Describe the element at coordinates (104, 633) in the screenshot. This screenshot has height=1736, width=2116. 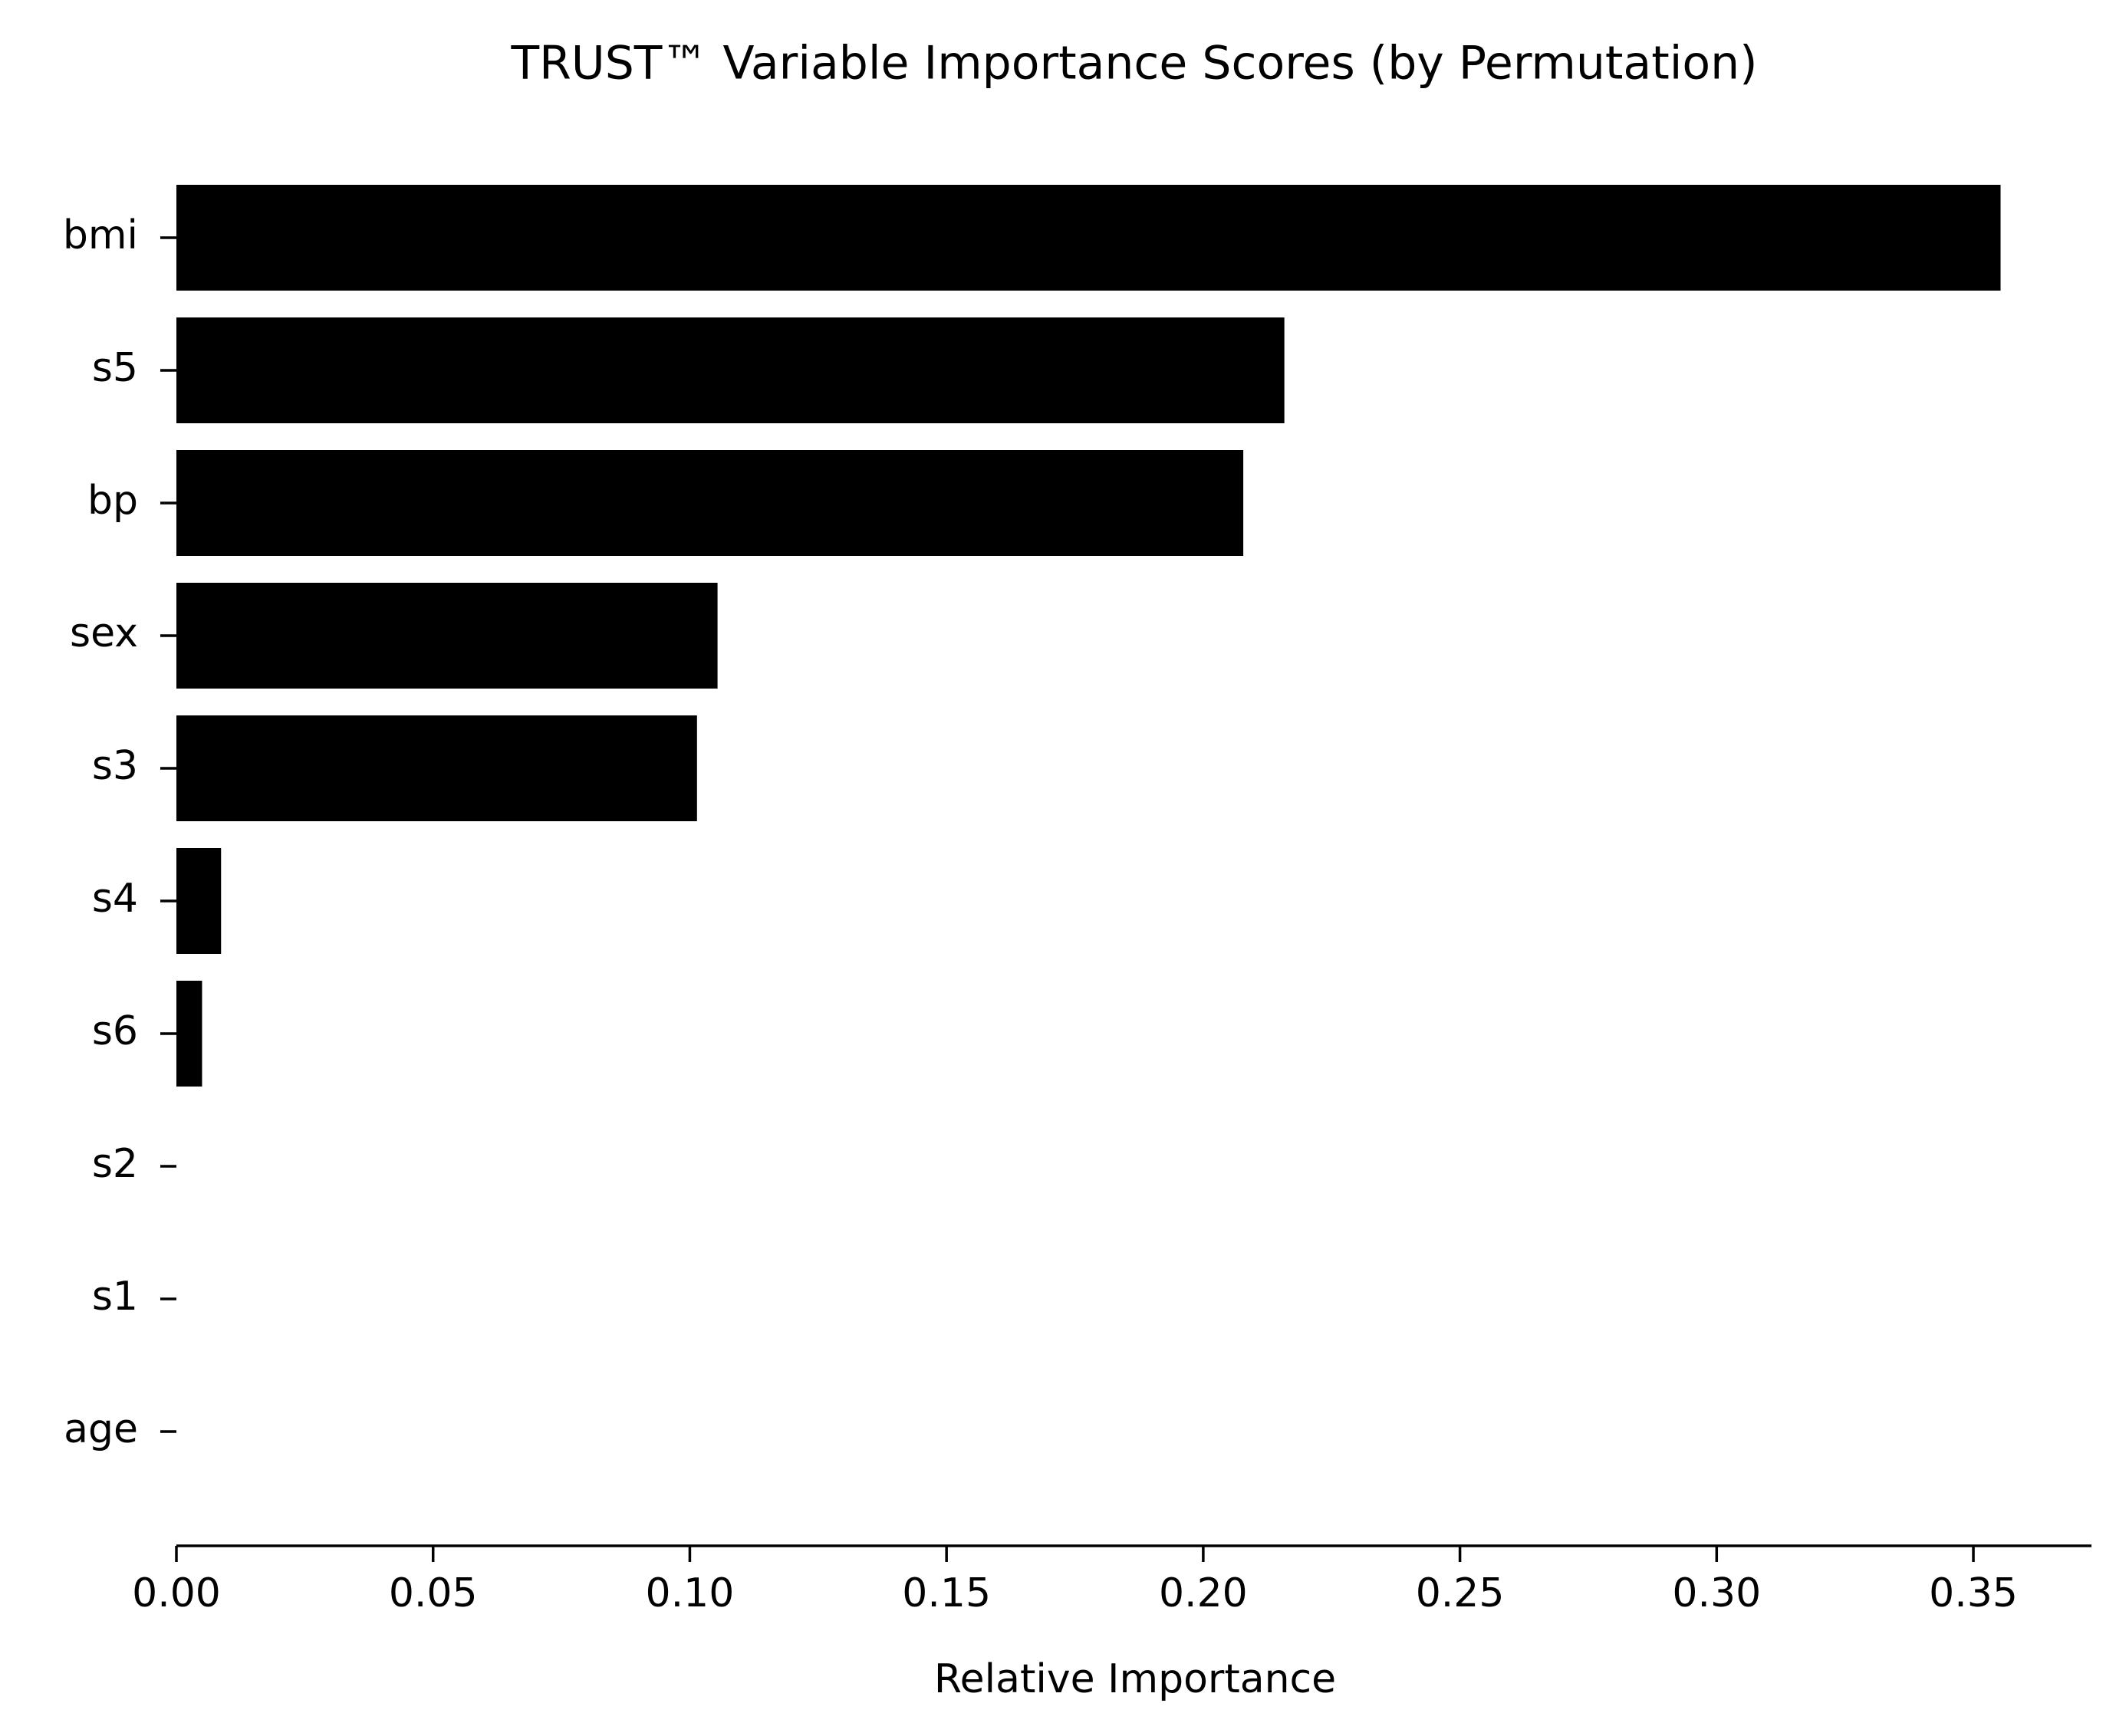
I see `y-tick-label: sex` at that location.